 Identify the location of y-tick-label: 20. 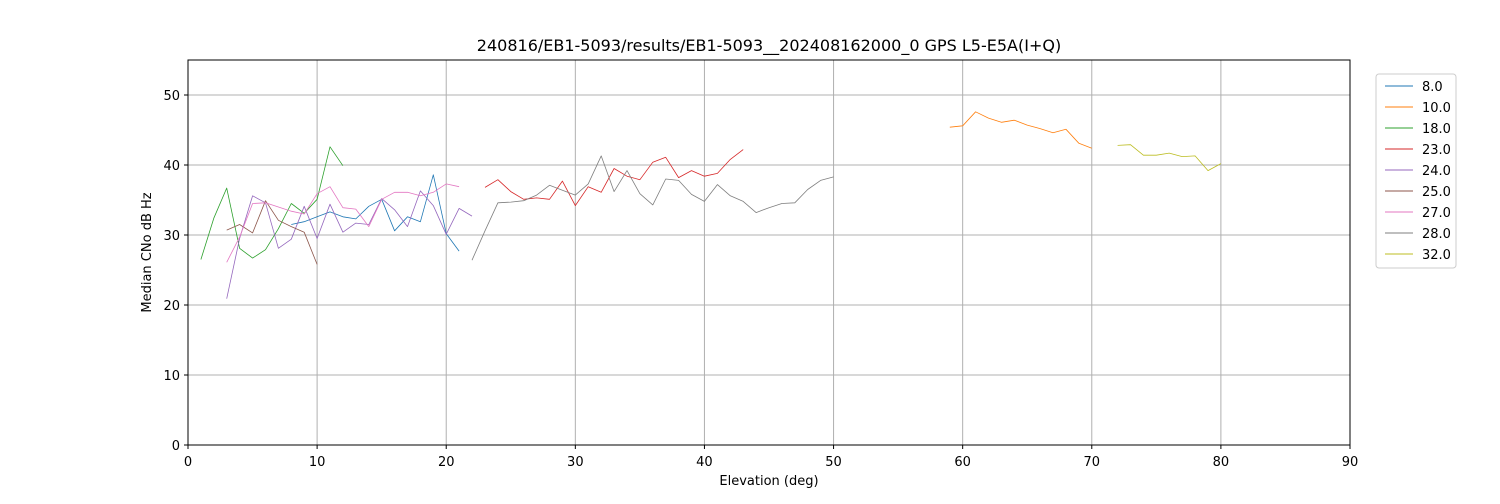
(171, 306).